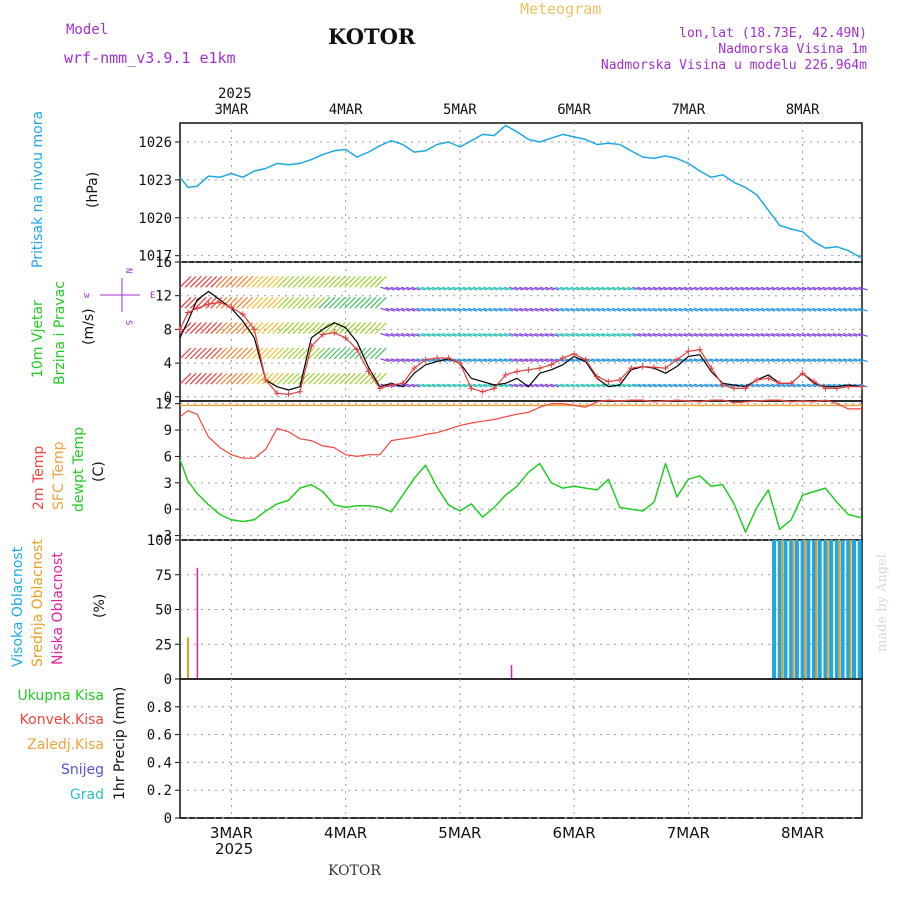 The image size is (900, 900). What do you see at coordinates (152, 296) in the screenshot?
I see `compass-east: E` at bounding box center [152, 296].